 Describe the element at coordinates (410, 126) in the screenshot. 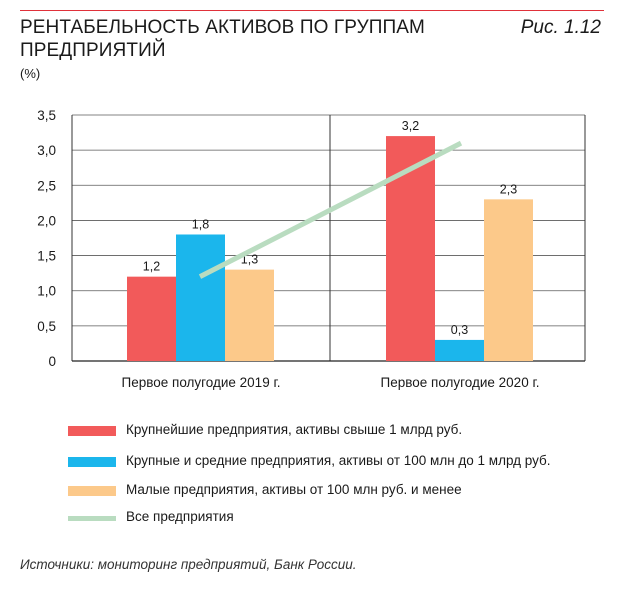

I see `data-label: 3,2` at that location.